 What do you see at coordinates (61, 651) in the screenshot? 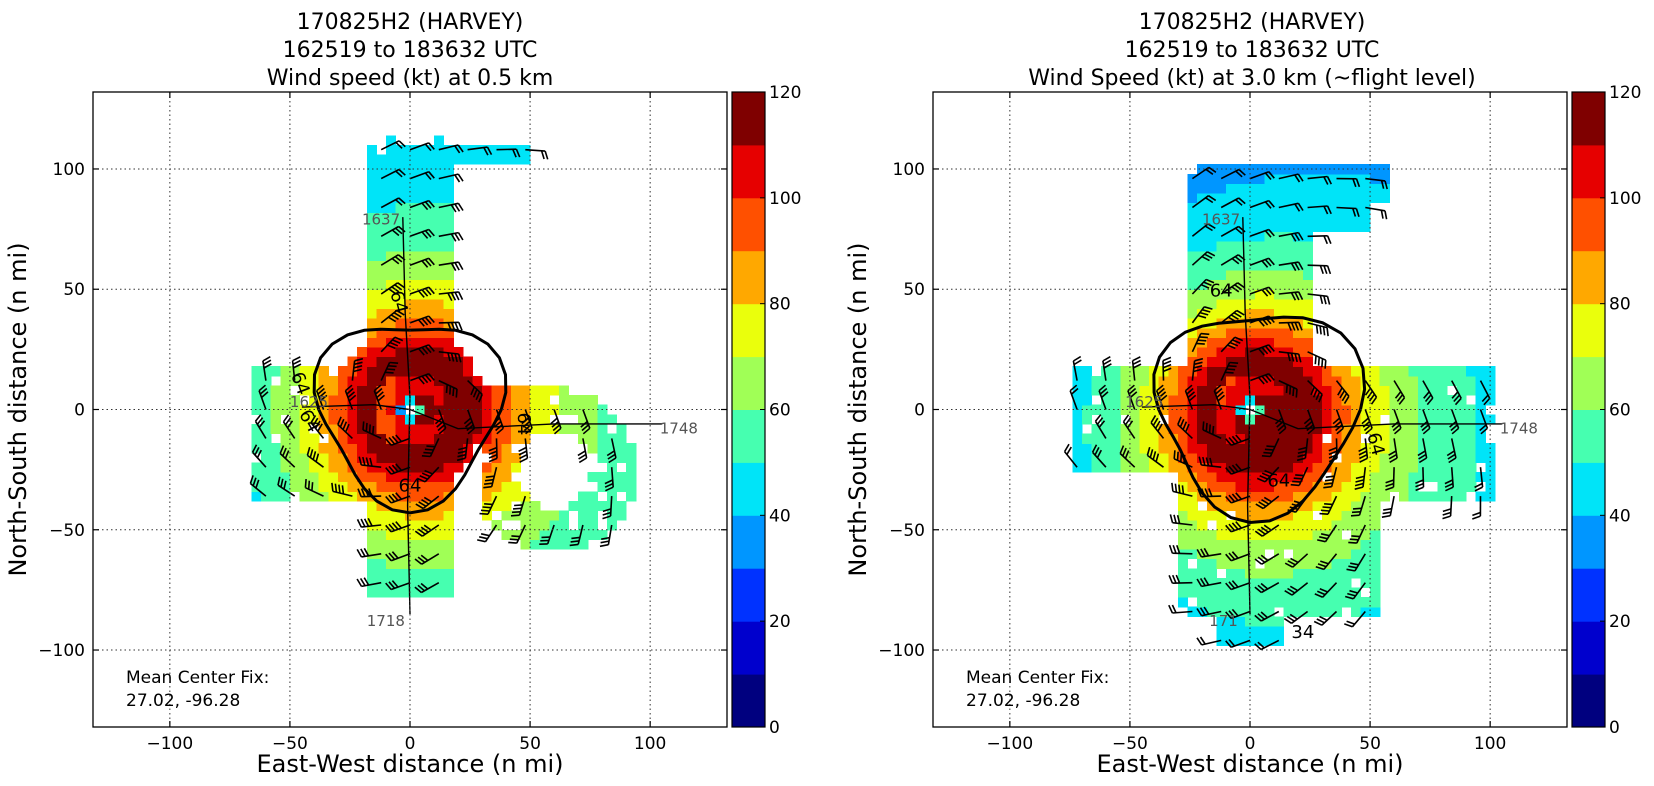
I see `y-tick-label: −100` at bounding box center [61, 651].